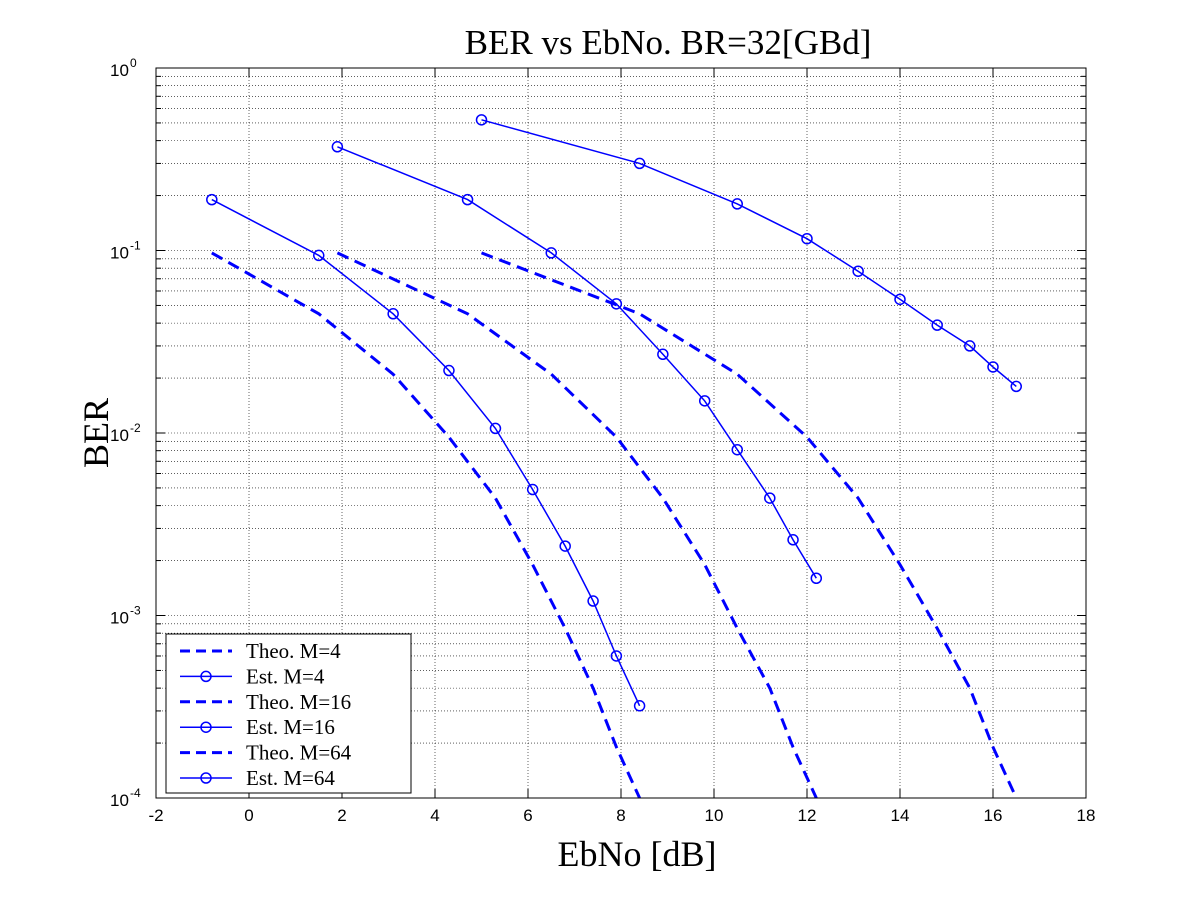 Image resolution: width=1201 pixels, height=901 pixels. I want to click on x-tick-label: 10, so click(714, 815).